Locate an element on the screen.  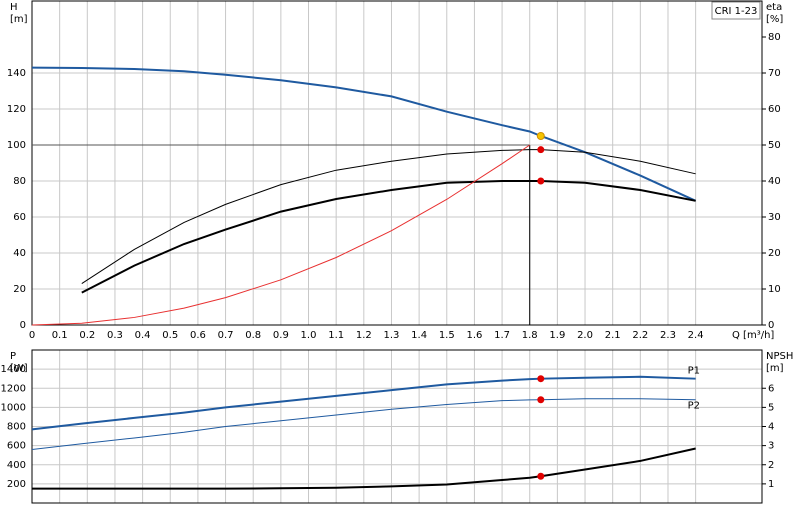
y-tick-label: 100 is located at coordinates (16, 145).